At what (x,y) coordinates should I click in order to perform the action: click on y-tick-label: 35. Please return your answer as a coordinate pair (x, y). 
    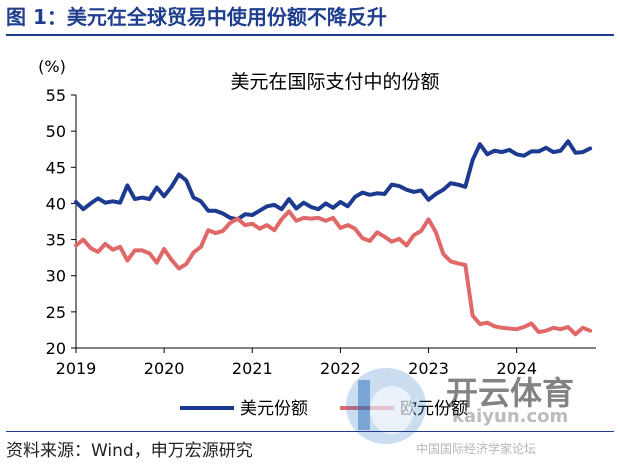
    Looking at the image, I should click on (56, 240).